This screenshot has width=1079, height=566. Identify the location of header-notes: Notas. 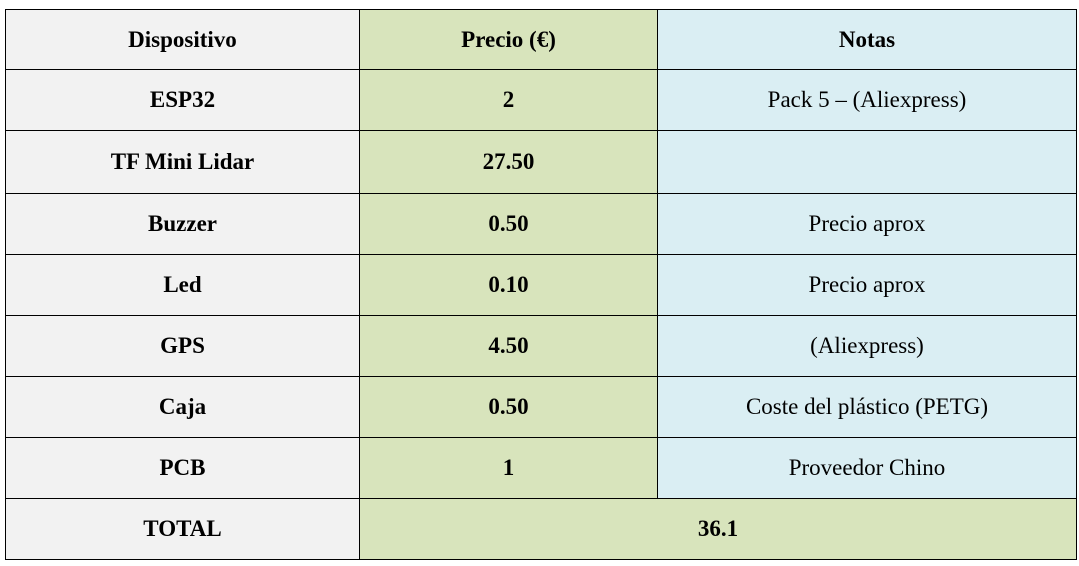
(867, 39).